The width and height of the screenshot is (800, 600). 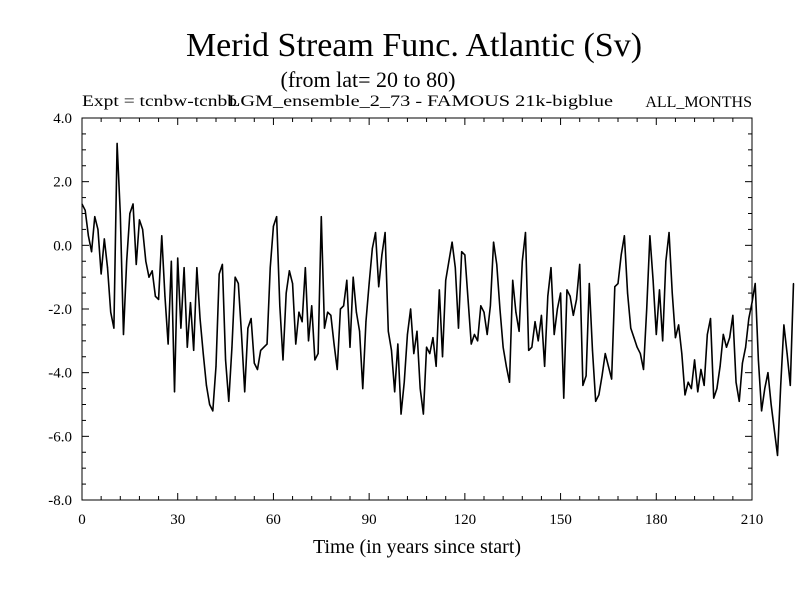 What do you see at coordinates (368, 79) in the screenshot?
I see `chart-subtitle: (from lat= 20 to 80)` at bounding box center [368, 79].